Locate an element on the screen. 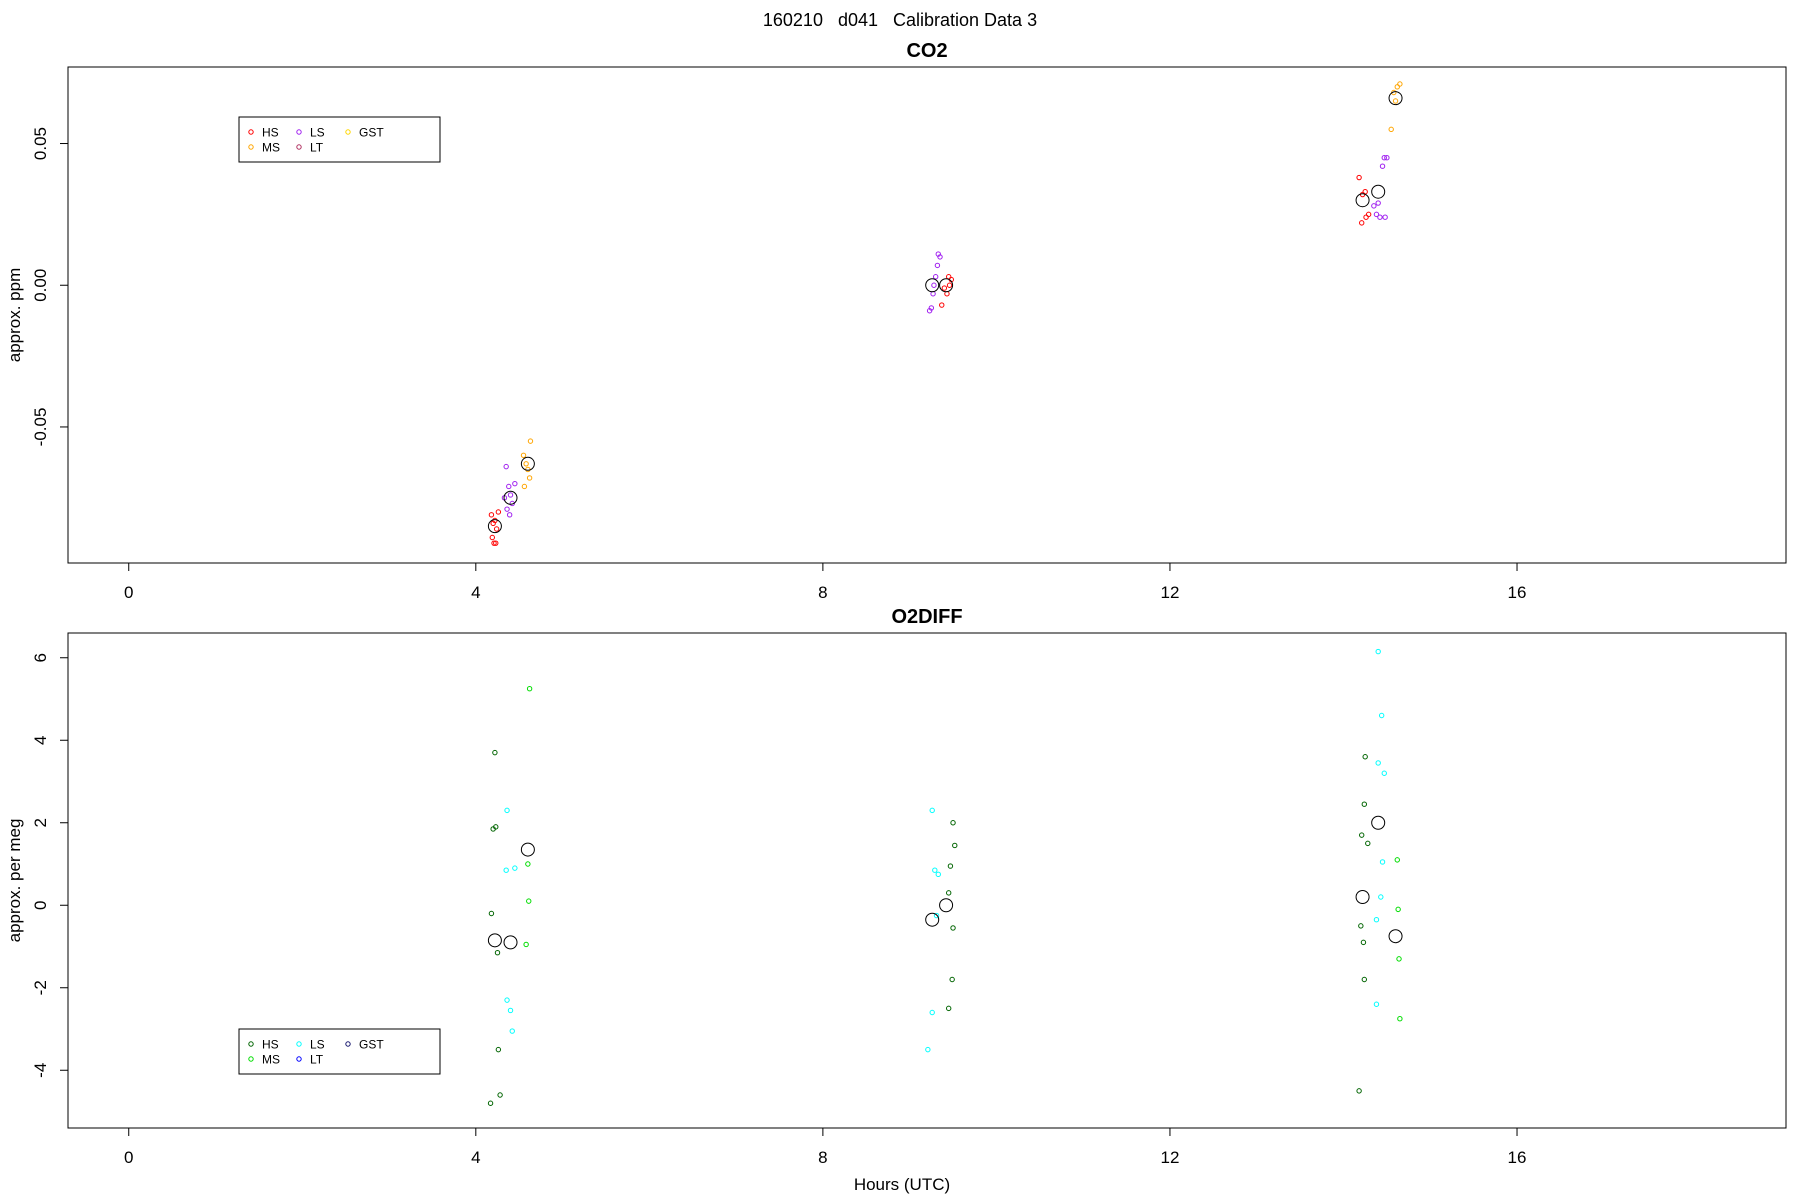  x-tick-label: 4 is located at coordinates (475, 1157).